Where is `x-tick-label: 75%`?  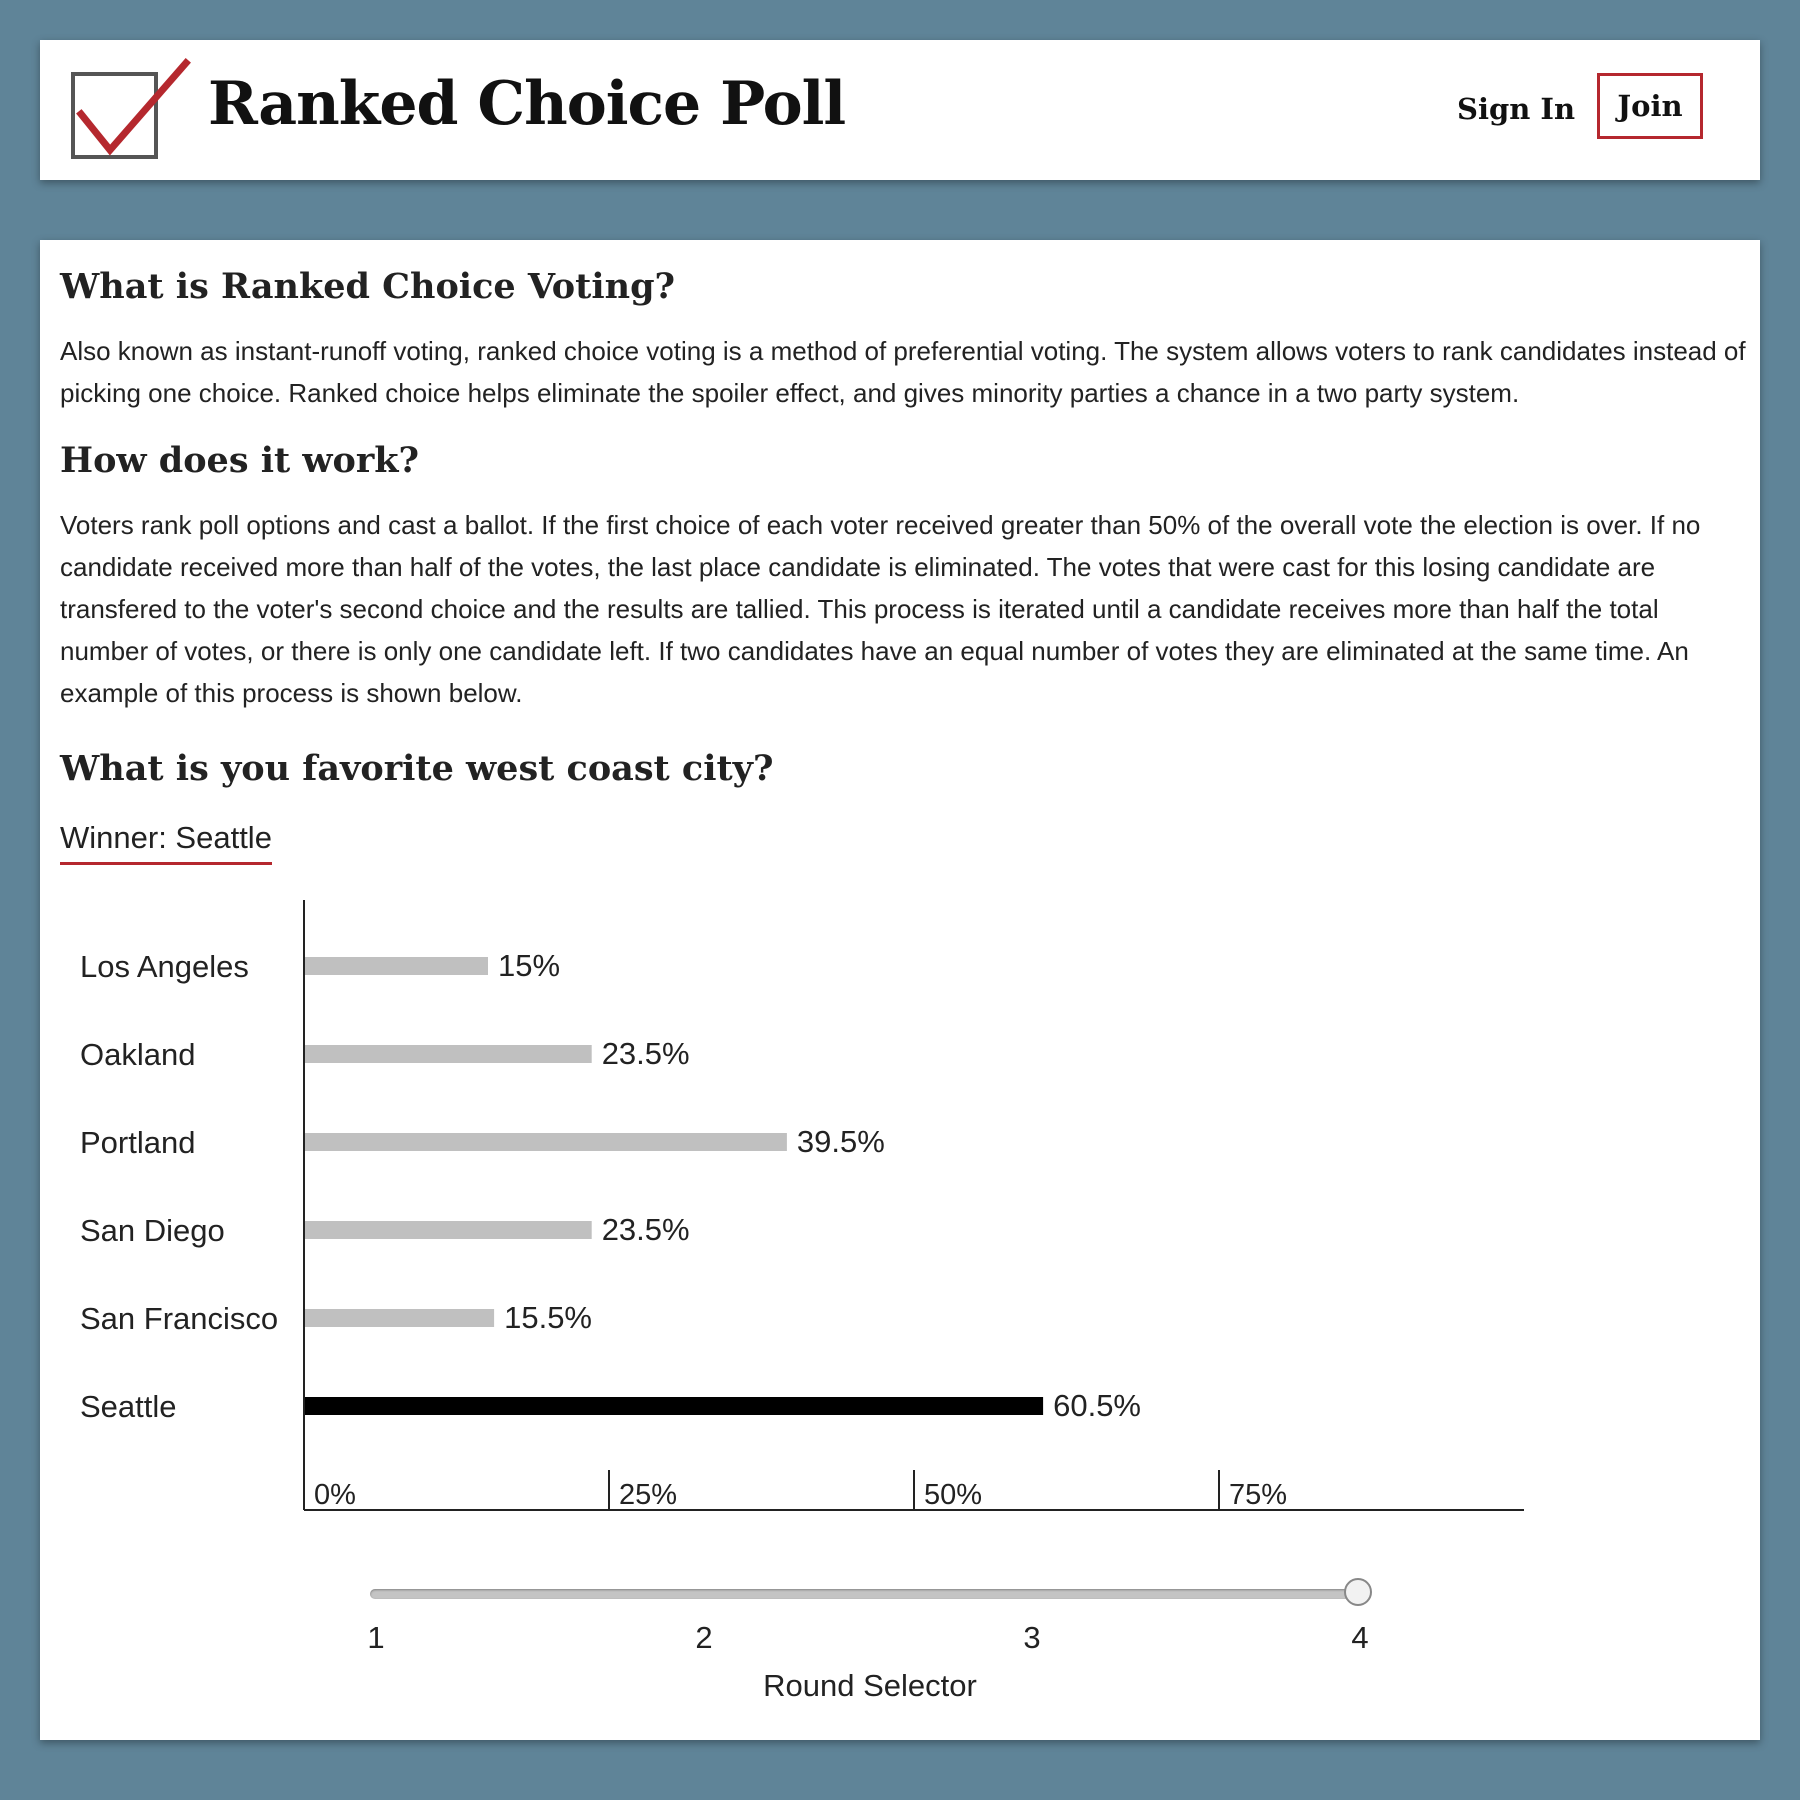 x-tick-label: 75% is located at coordinates (1258, 1495).